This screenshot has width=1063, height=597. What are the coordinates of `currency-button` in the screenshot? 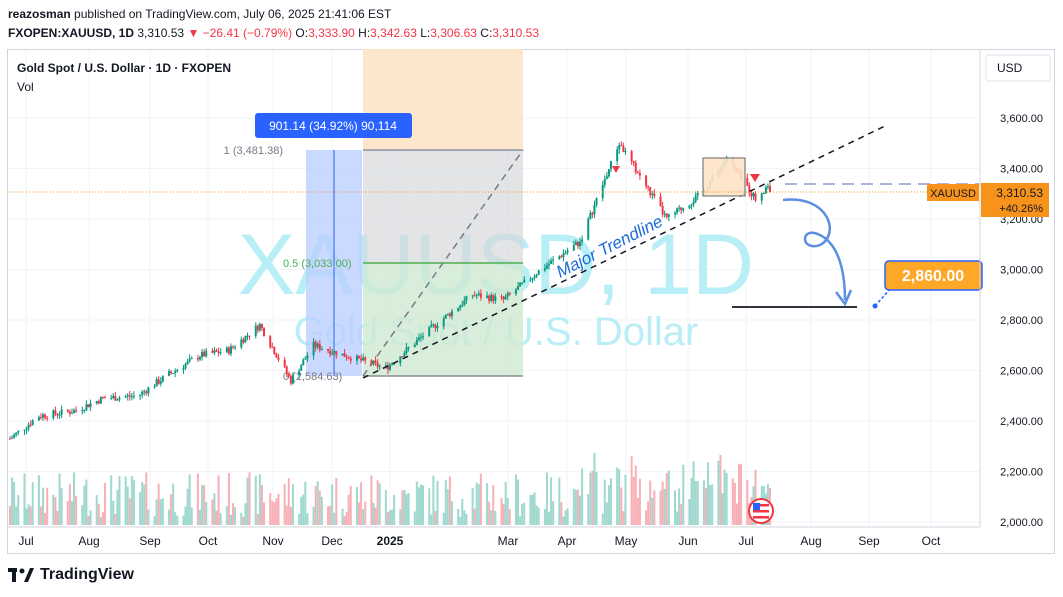 It's located at (1018, 68).